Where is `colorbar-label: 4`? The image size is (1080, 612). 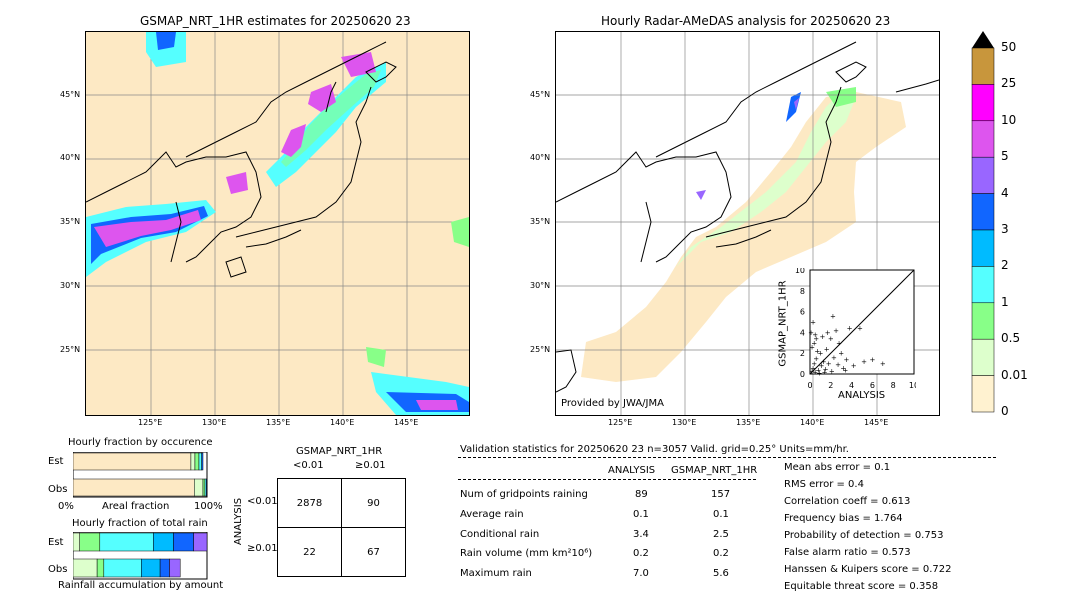 colorbar-label: 4 is located at coordinates (1005, 192).